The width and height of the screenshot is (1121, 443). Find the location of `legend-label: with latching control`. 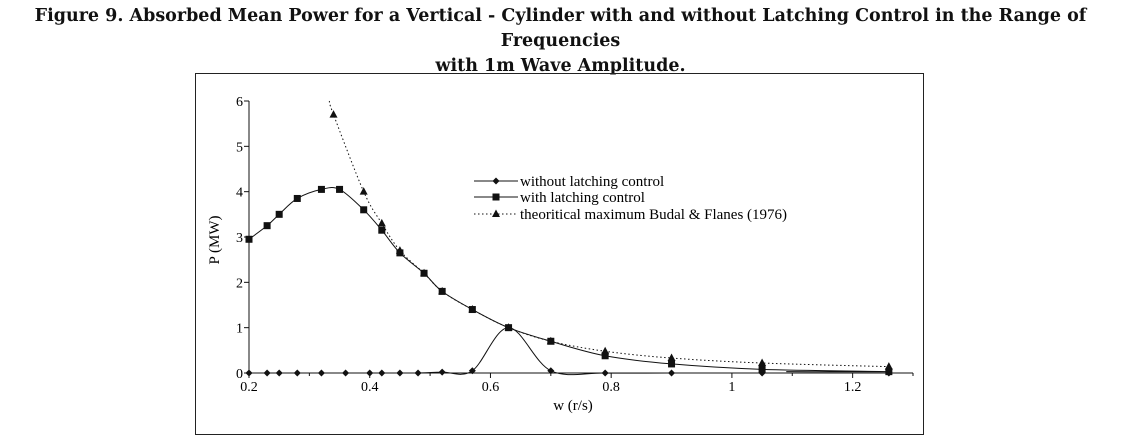

legend-label: with latching control is located at coordinates (582, 198).